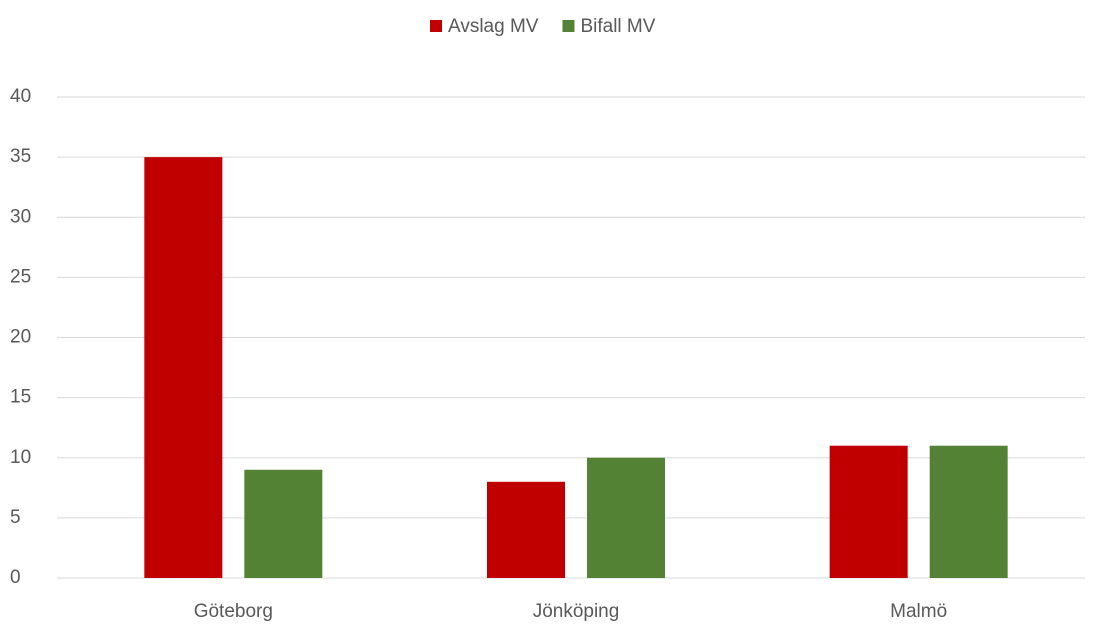  What do you see at coordinates (15, 577) in the screenshot?
I see `y-tick-label: 0` at bounding box center [15, 577].